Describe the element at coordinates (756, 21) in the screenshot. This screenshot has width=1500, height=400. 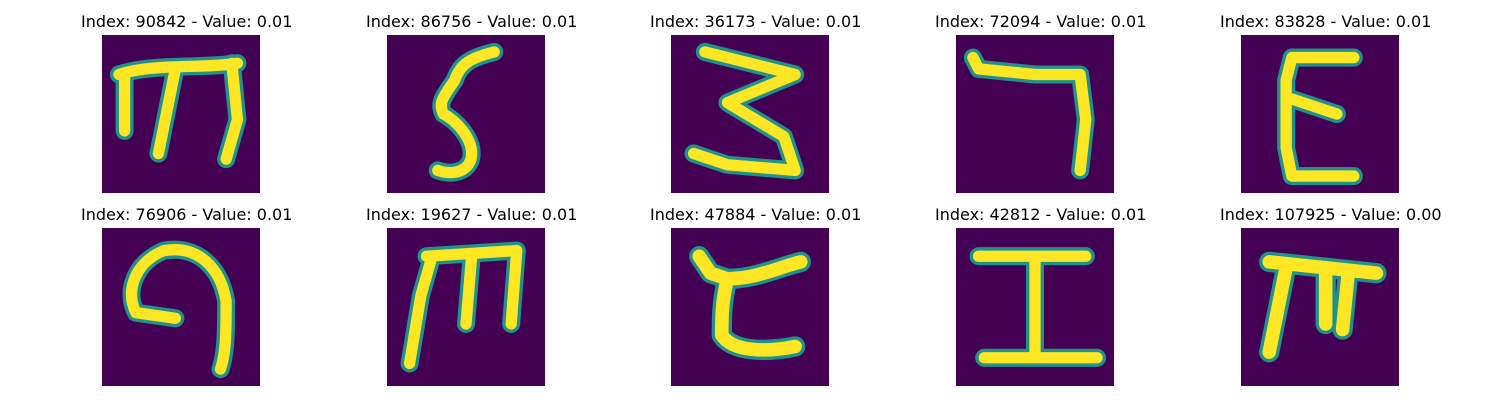
I see `panel-title: Index: 36173 - Value: 0.01` at that location.